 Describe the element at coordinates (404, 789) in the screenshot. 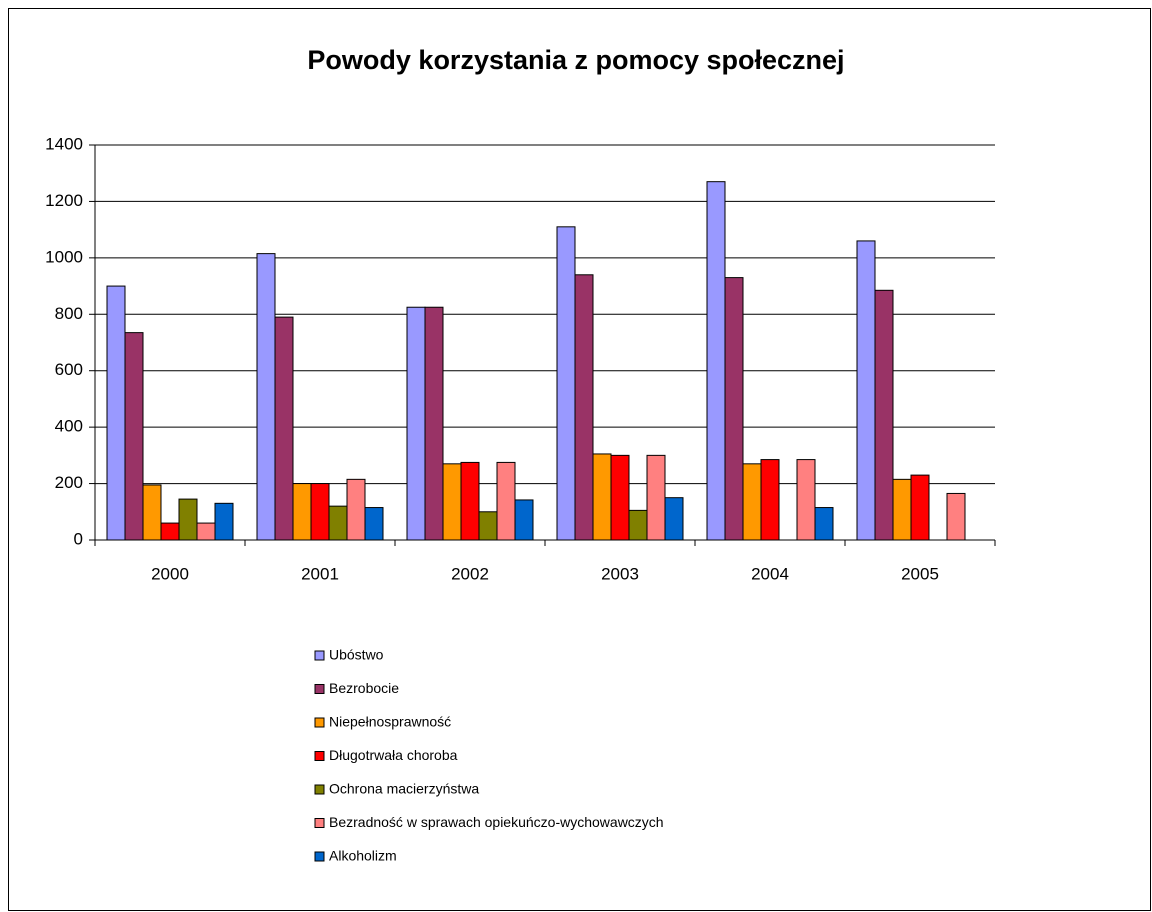

I see `legend-label: Ochrona macierzyństwa` at that location.